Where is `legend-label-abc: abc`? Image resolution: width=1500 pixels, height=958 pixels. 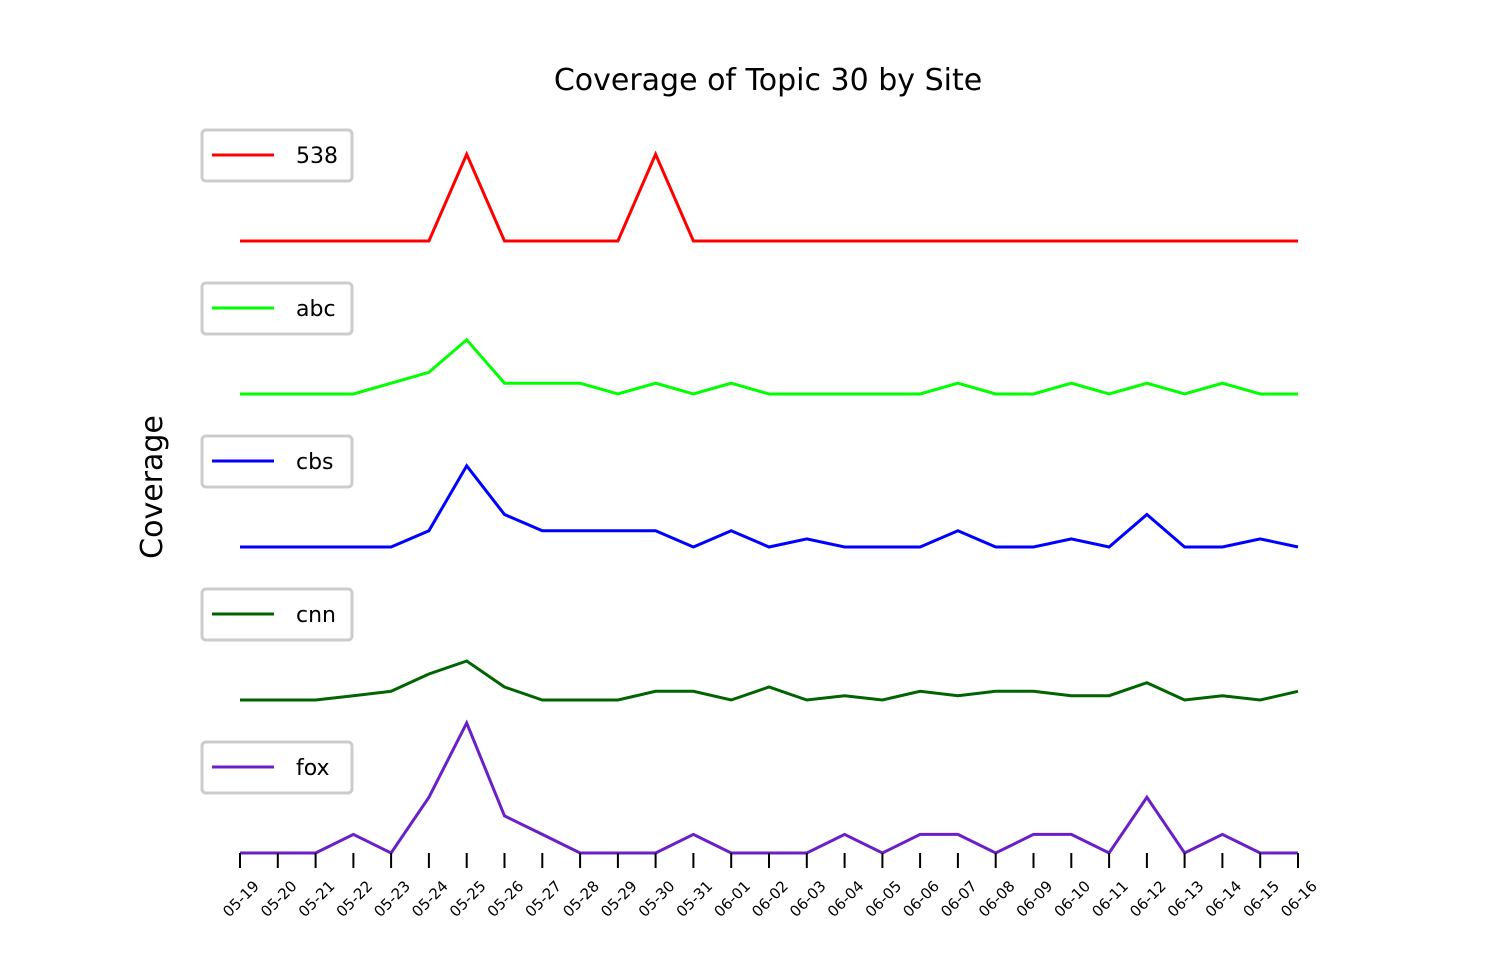
legend-label-abc: abc is located at coordinates (316, 309).